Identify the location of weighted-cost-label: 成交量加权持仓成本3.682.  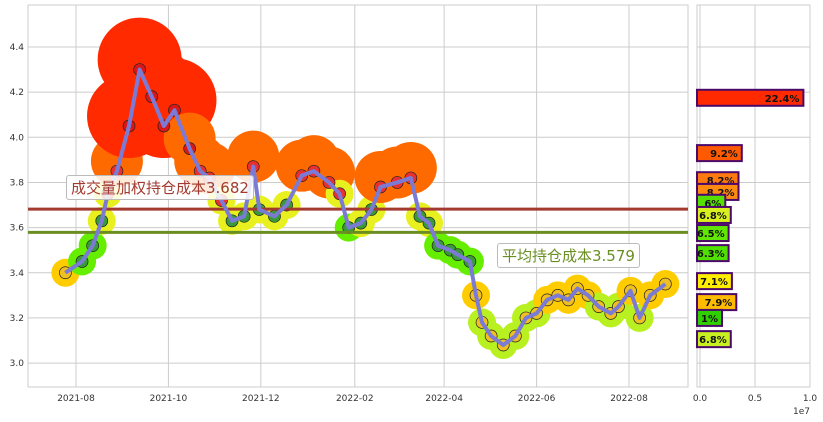
(160, 187).